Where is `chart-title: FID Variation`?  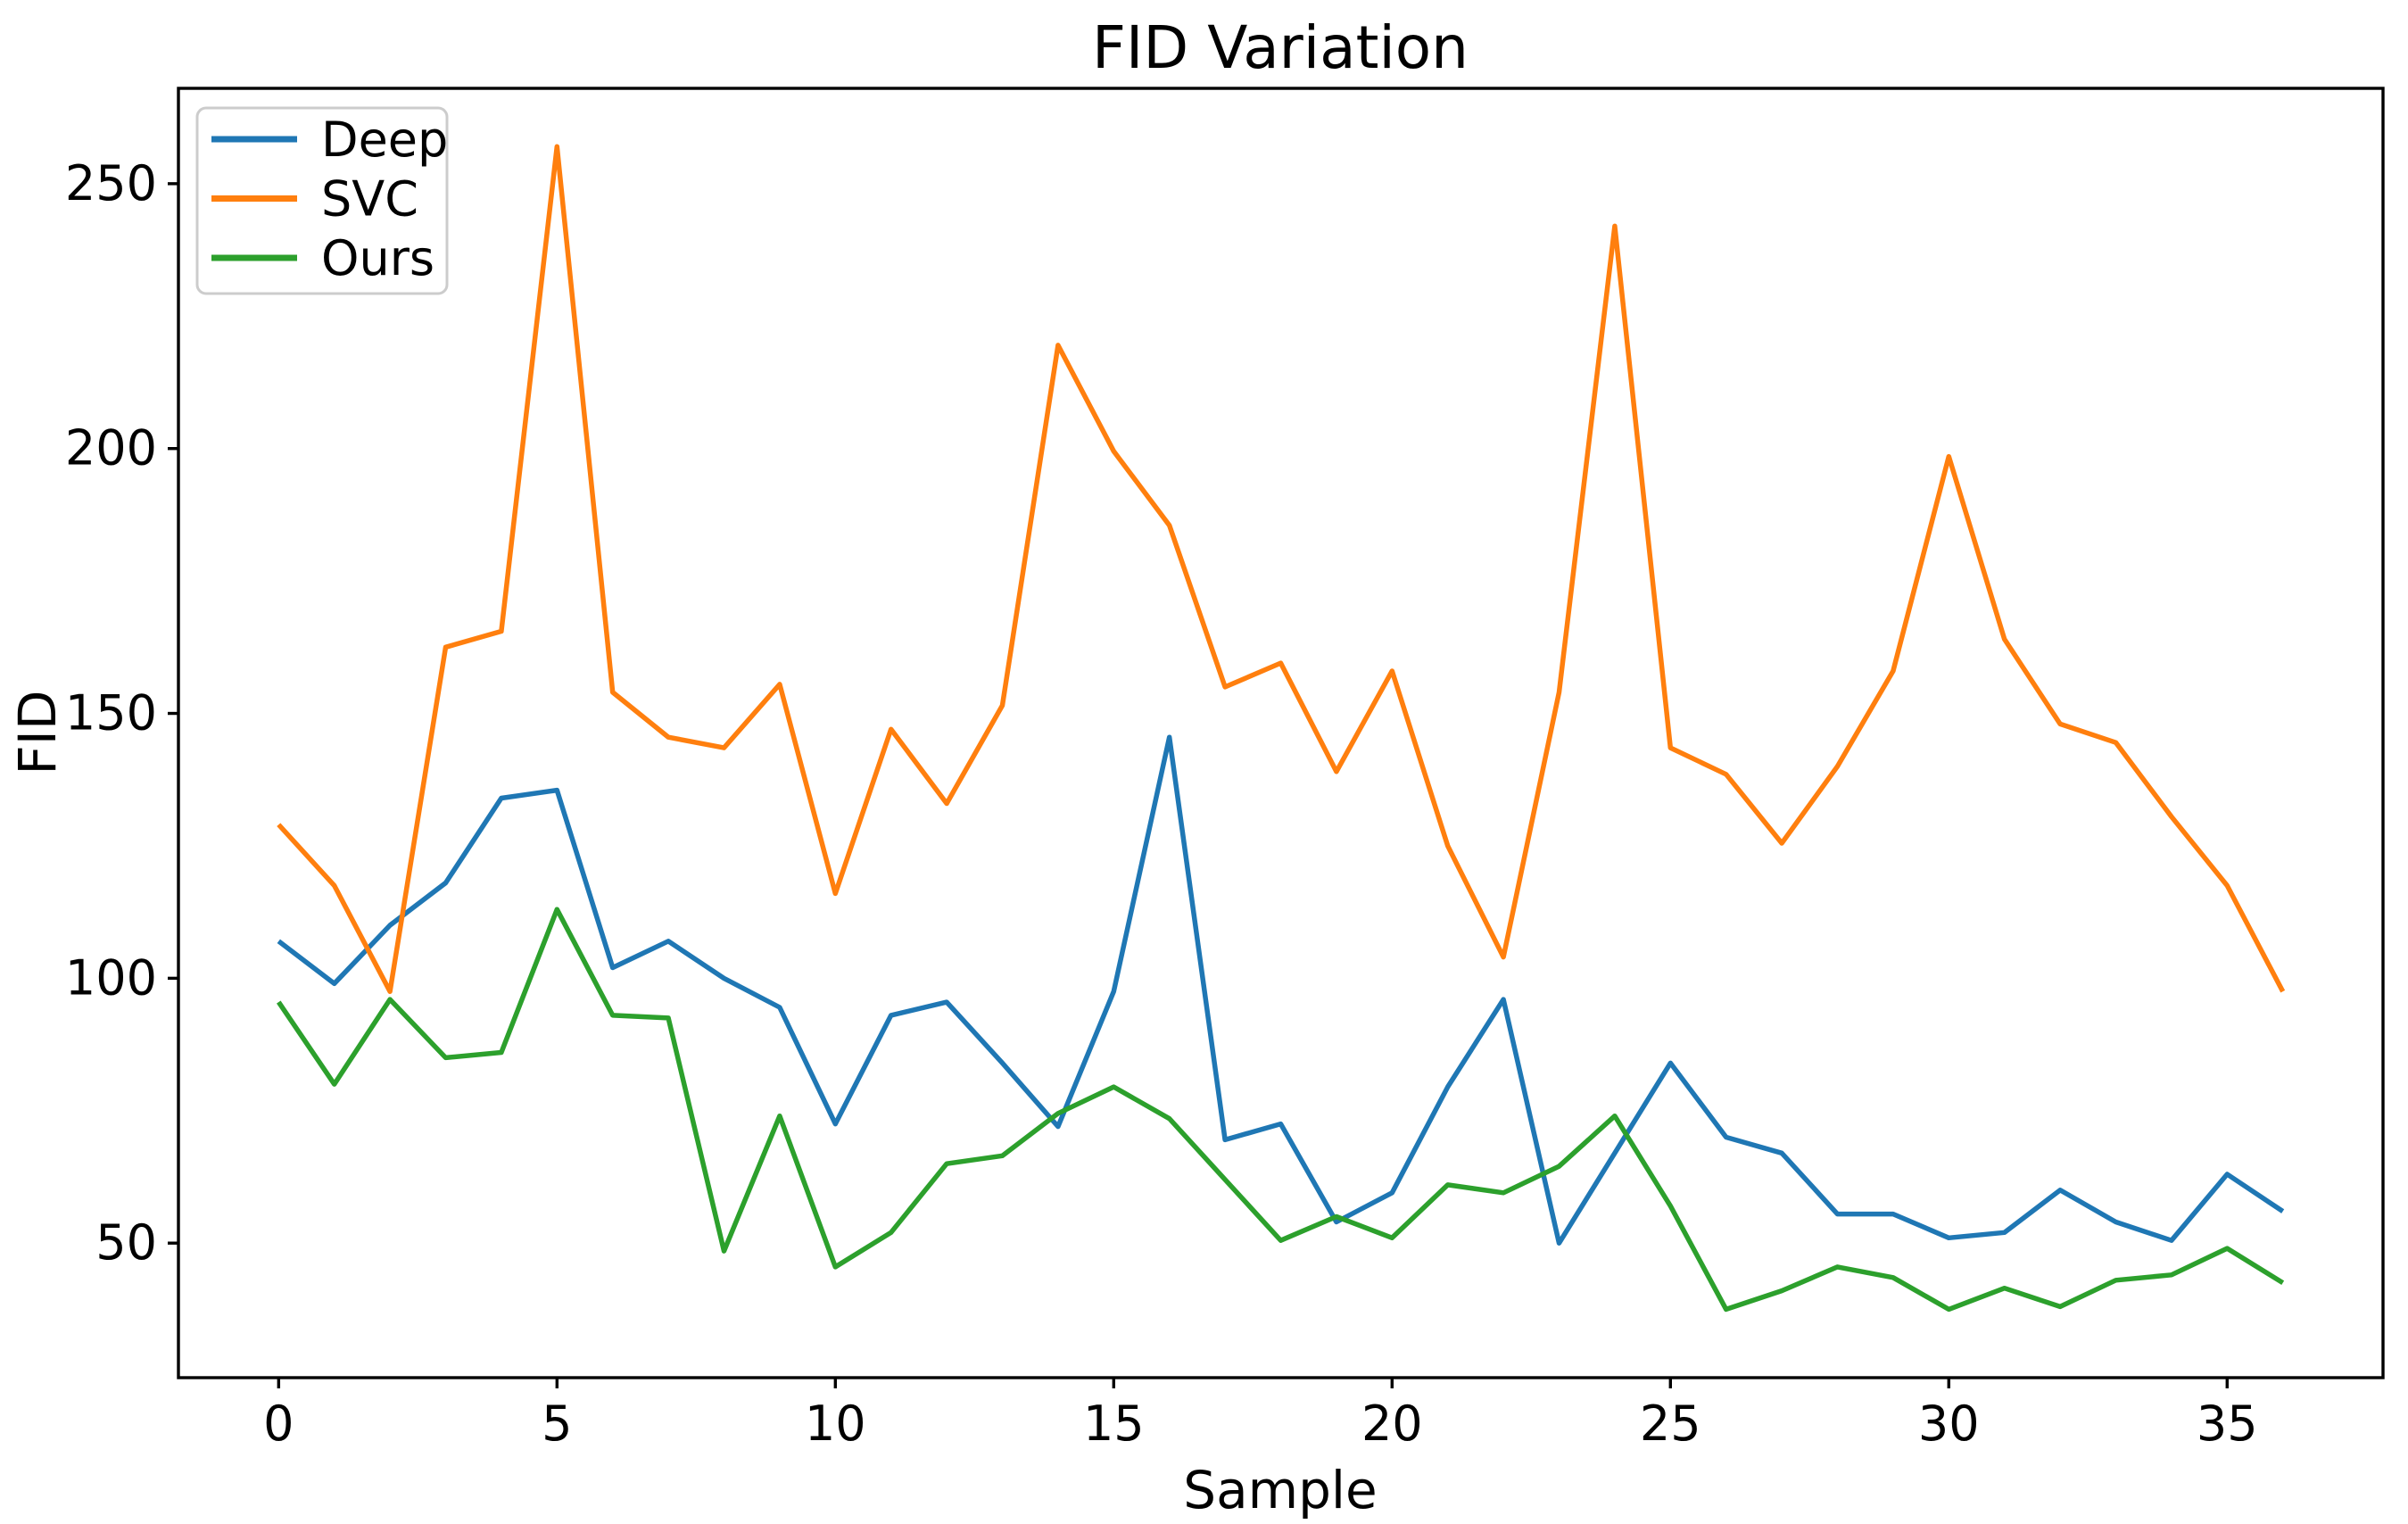 chart-title: FID Variation is located at coordinates (1280, 47).